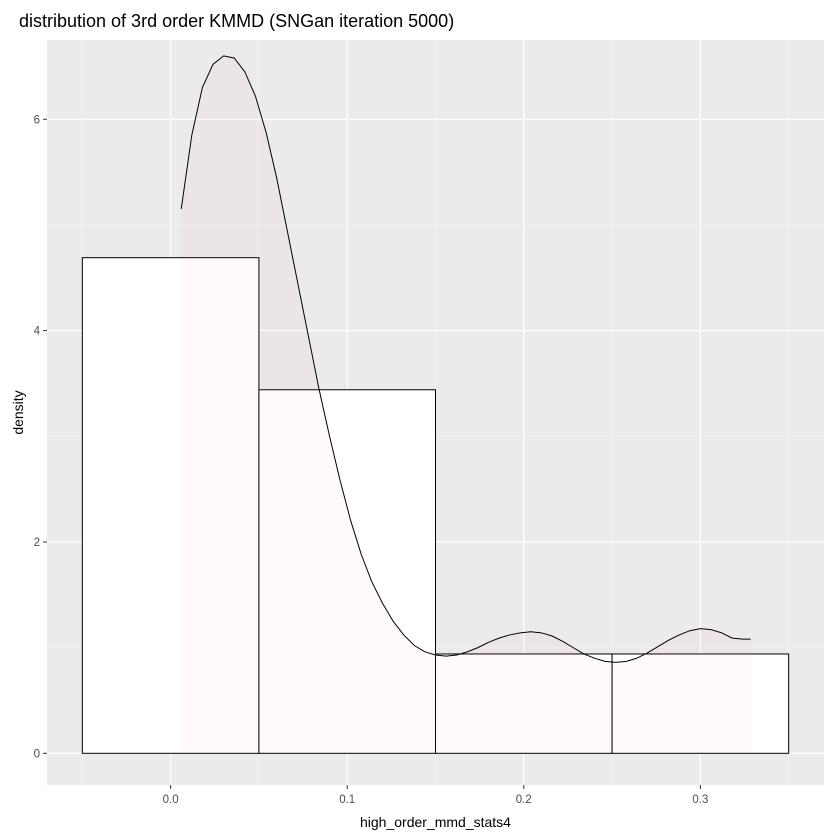 This screenshot has width=840, height=840. I want to click on x-axis-title: high_order_mmd_stats4, so click(435, 822).